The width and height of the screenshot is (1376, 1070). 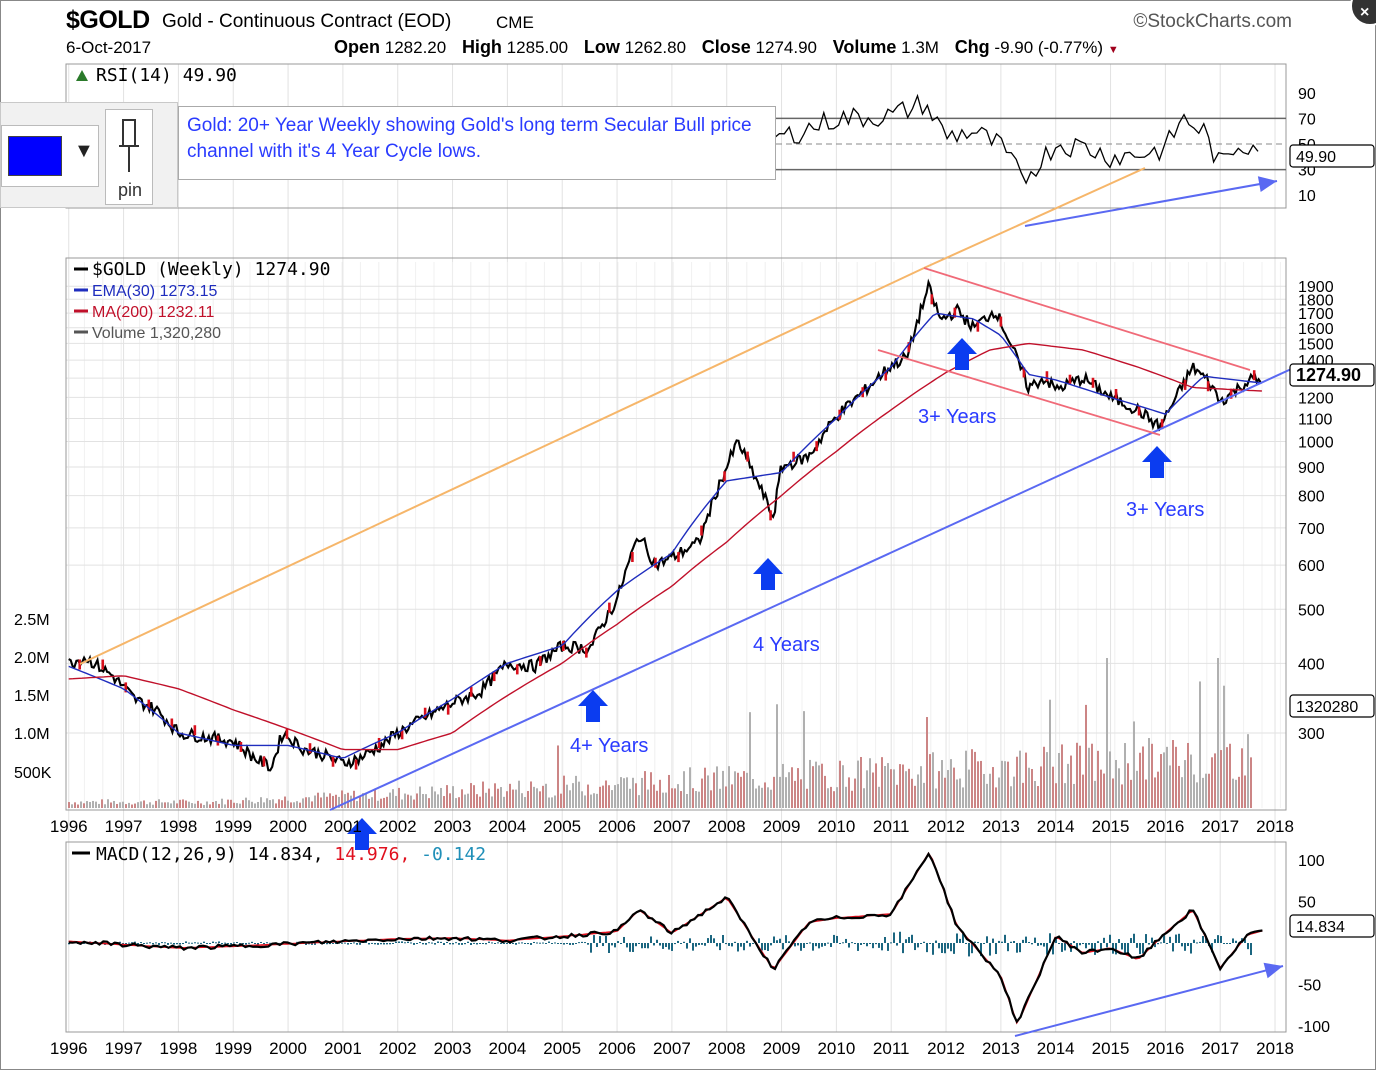 I want to click on quote-high-label: High, so click(x=481, y=47).